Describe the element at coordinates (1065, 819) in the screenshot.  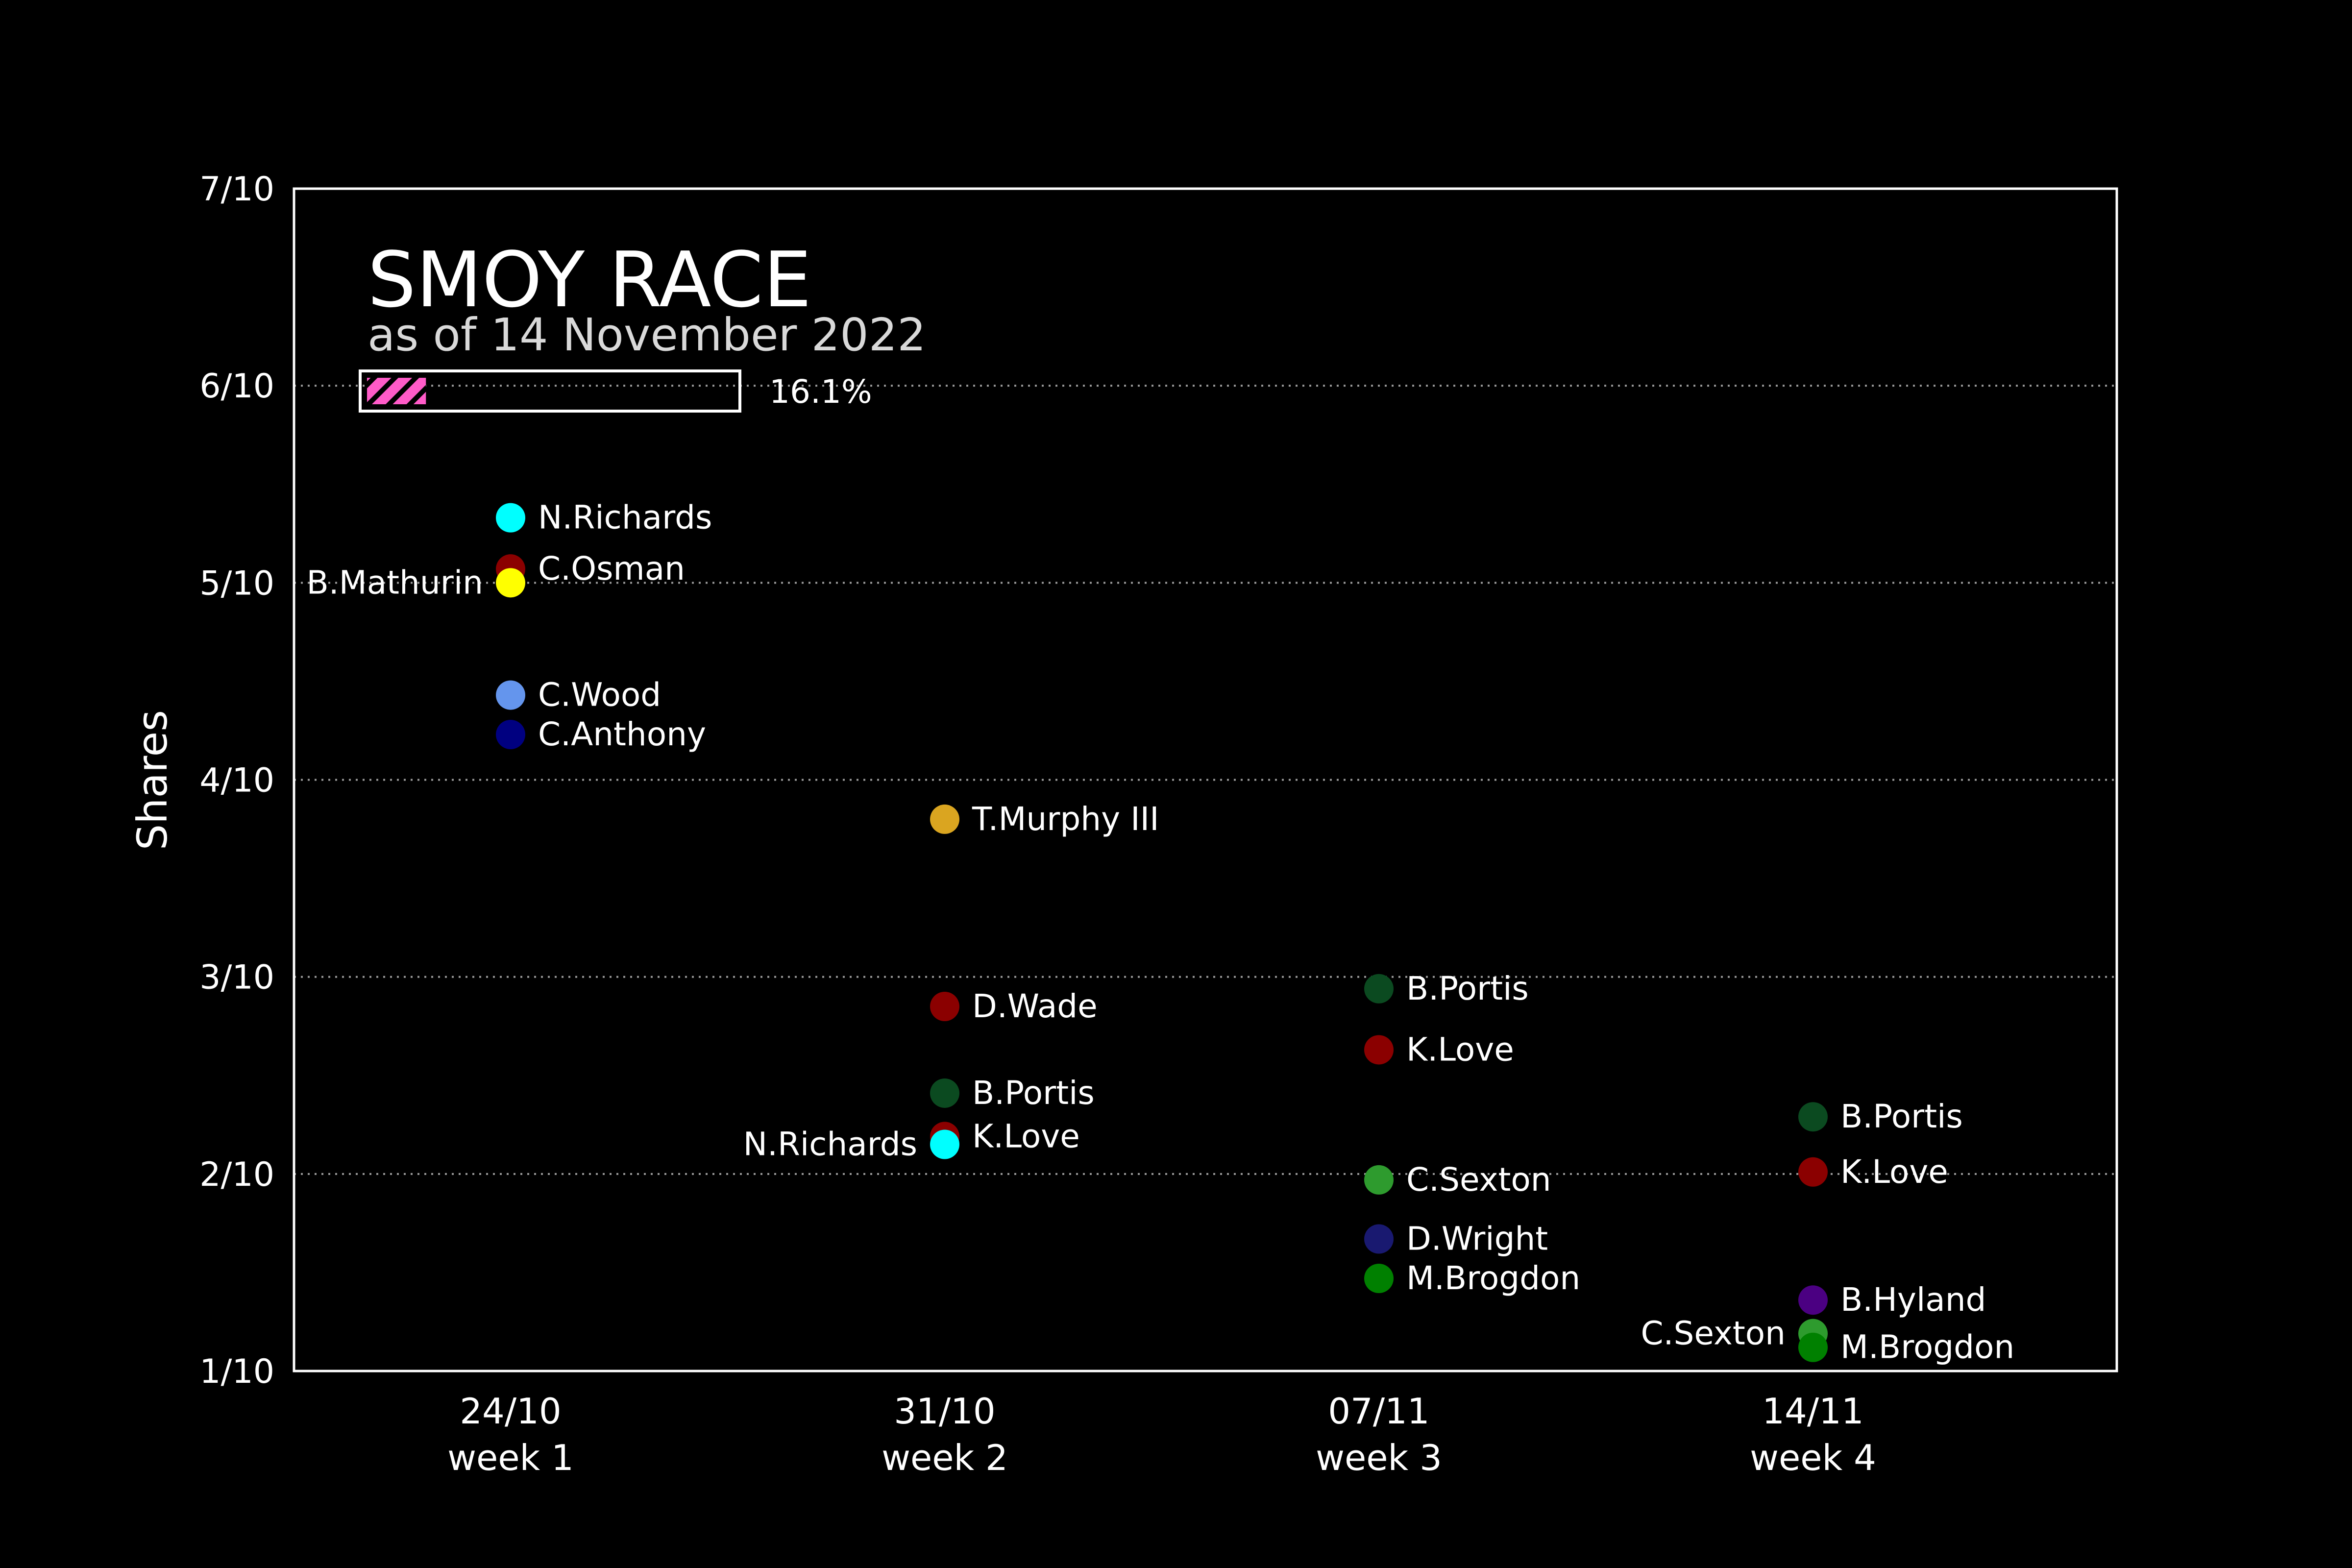
I see `player-label: T.Murphy III` at that location.